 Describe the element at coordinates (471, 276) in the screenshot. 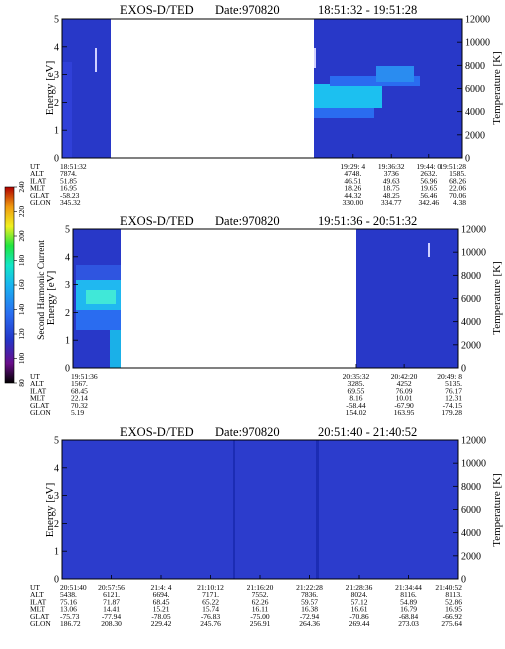

I see `y2-tick-label: 8000` at that location.